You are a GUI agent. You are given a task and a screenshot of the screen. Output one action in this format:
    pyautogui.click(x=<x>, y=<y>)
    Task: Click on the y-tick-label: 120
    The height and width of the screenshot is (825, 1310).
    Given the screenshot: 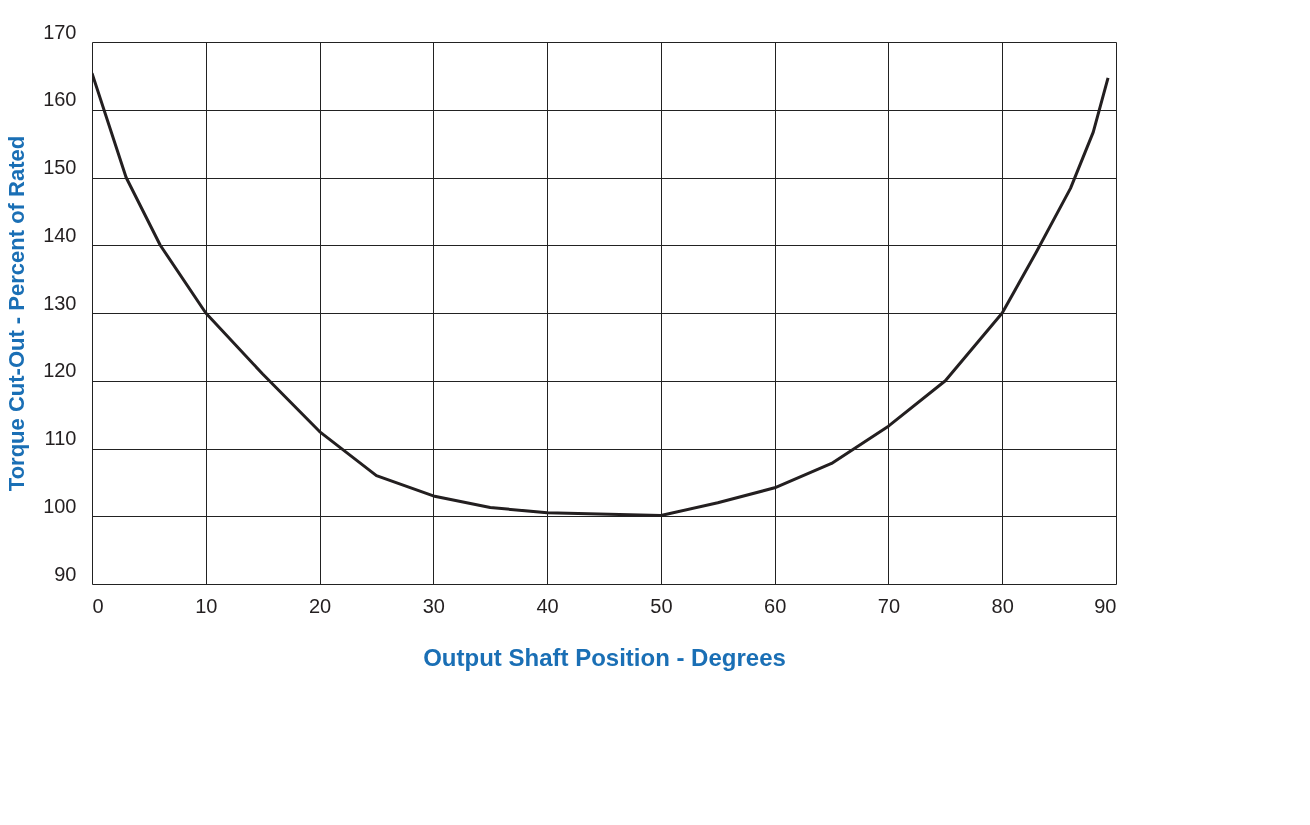 What is the action you would take?
    pyautogui.click(x=60, y=370)
    